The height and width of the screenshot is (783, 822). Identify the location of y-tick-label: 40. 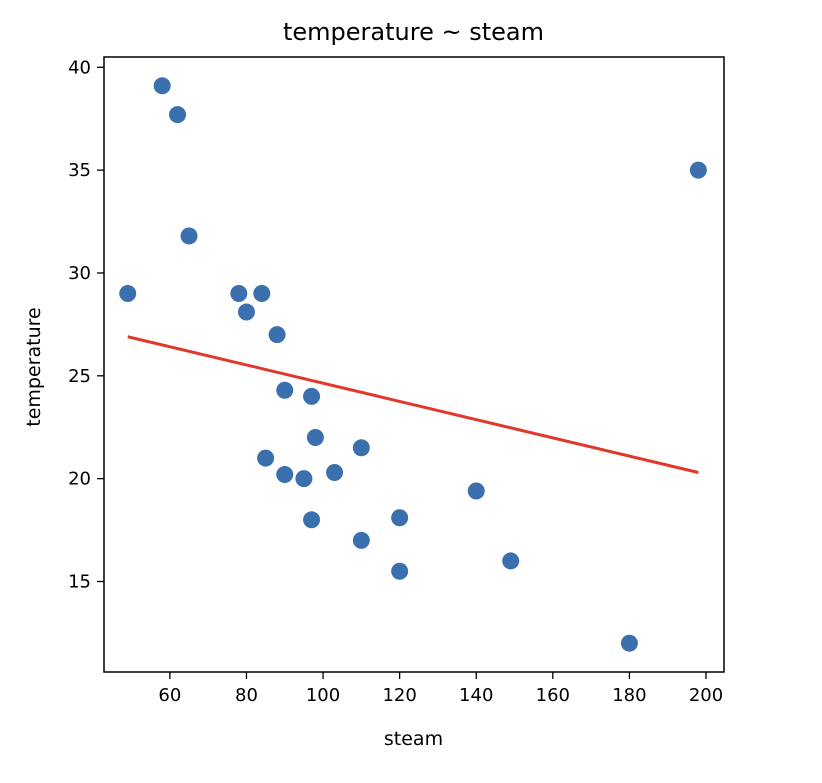
(79, 67).